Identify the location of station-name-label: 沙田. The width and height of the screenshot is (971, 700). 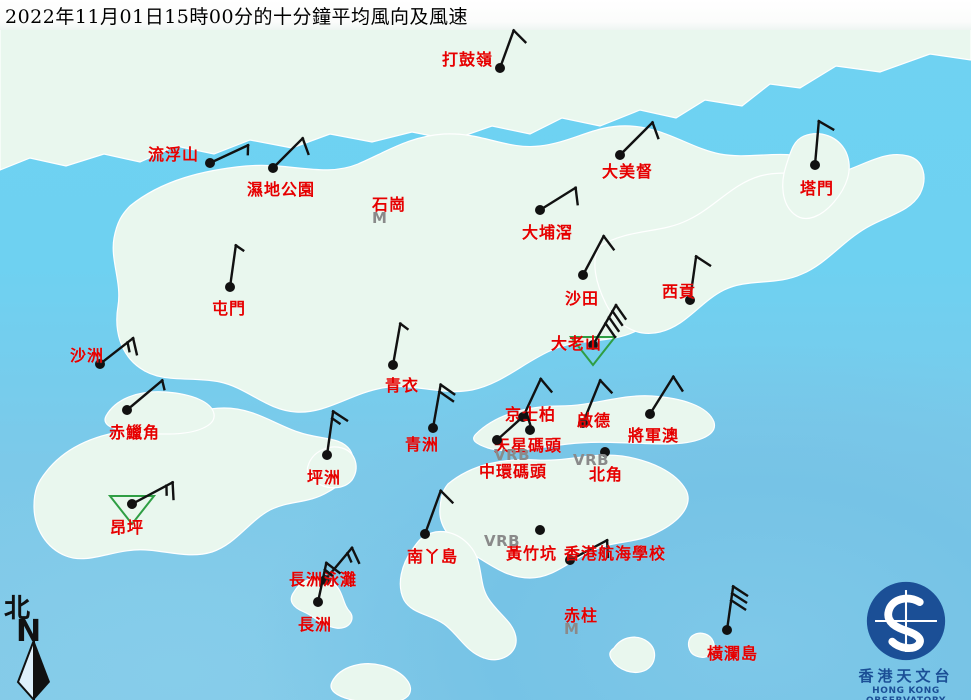
(582, 298).